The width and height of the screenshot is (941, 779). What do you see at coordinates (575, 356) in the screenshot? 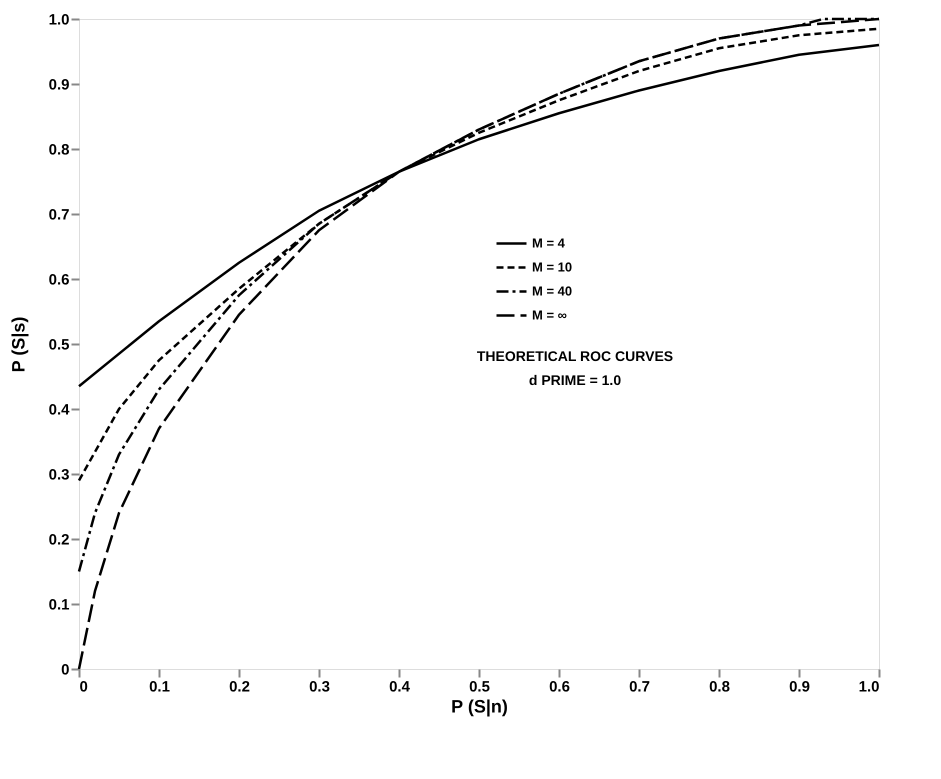
I see `annotation: THEORETICAL ROC CURVES` at bounding box center [575, 356].